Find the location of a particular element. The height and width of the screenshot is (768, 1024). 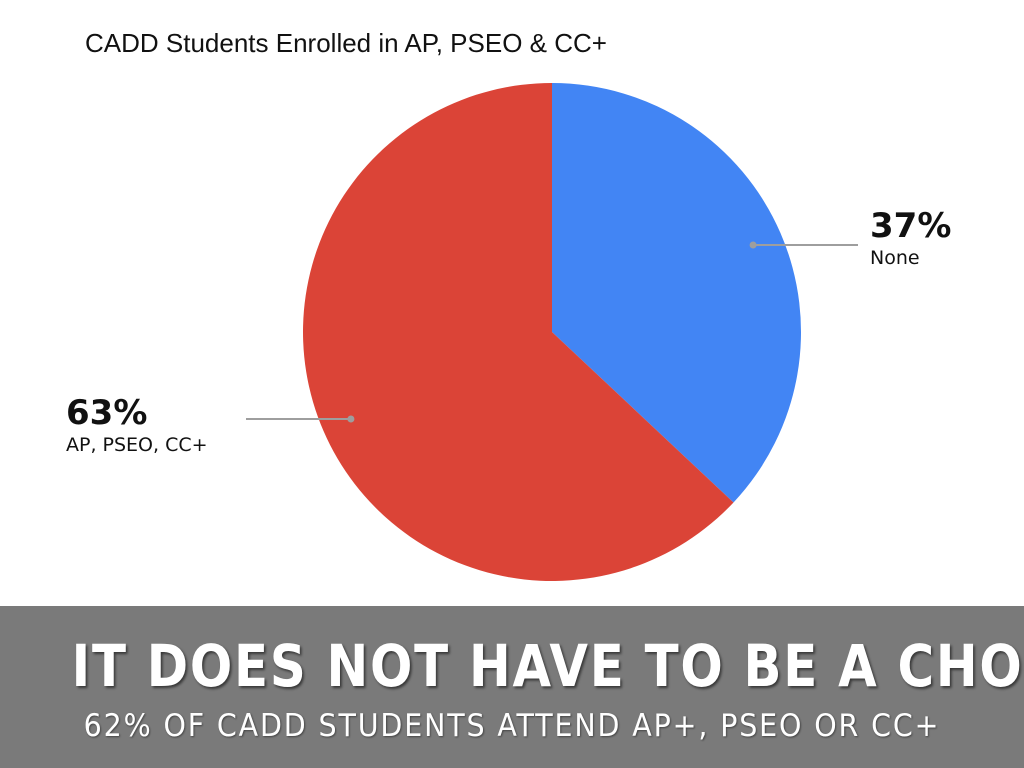

slice-label-ap-pseo-cc: 63% AP, PSEO, CC+ is located at coordinates (137, 426).